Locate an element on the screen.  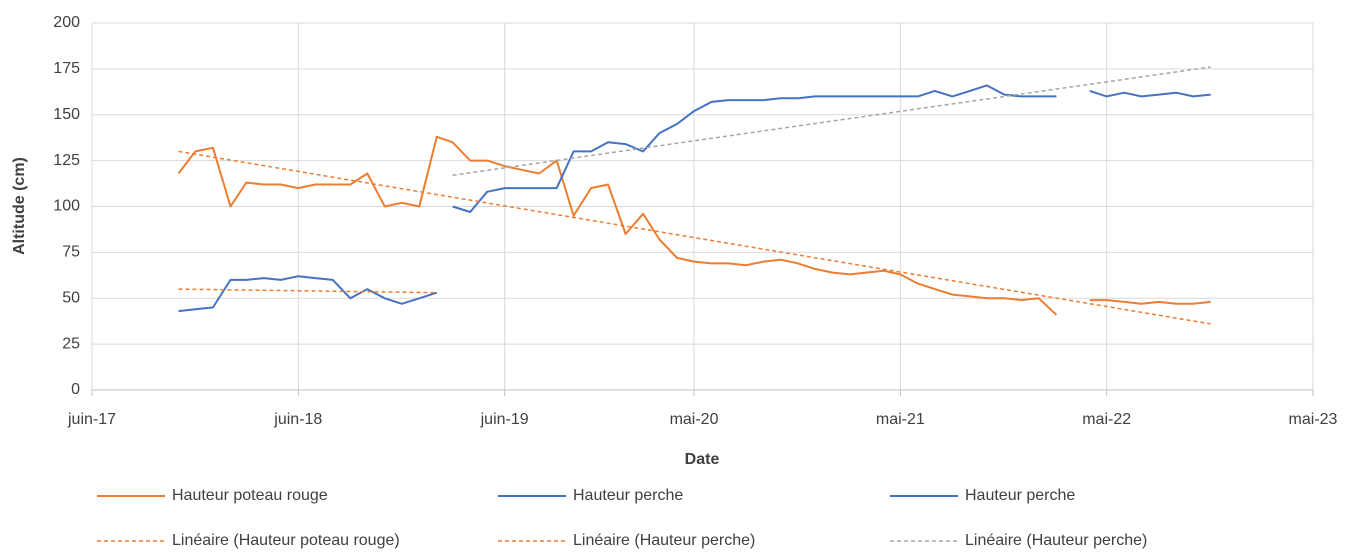
legend-label: Hauteur poteau rouge is located at coordinates (250, 495).